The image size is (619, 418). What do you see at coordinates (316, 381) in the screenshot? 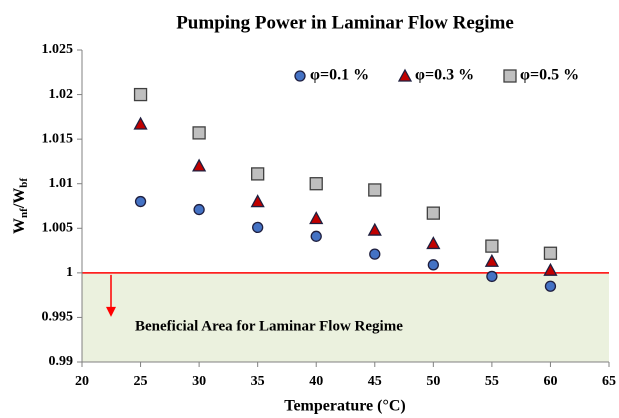
I see `x-tick-label: 40` at bounding box center [316, 381].